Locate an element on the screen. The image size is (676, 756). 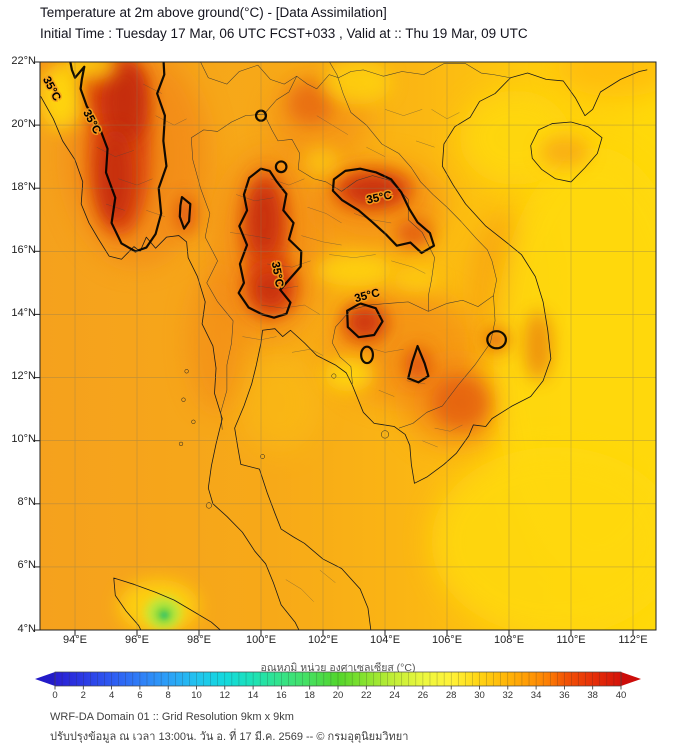
colorbar-outline is located at coordinates (338, 679).